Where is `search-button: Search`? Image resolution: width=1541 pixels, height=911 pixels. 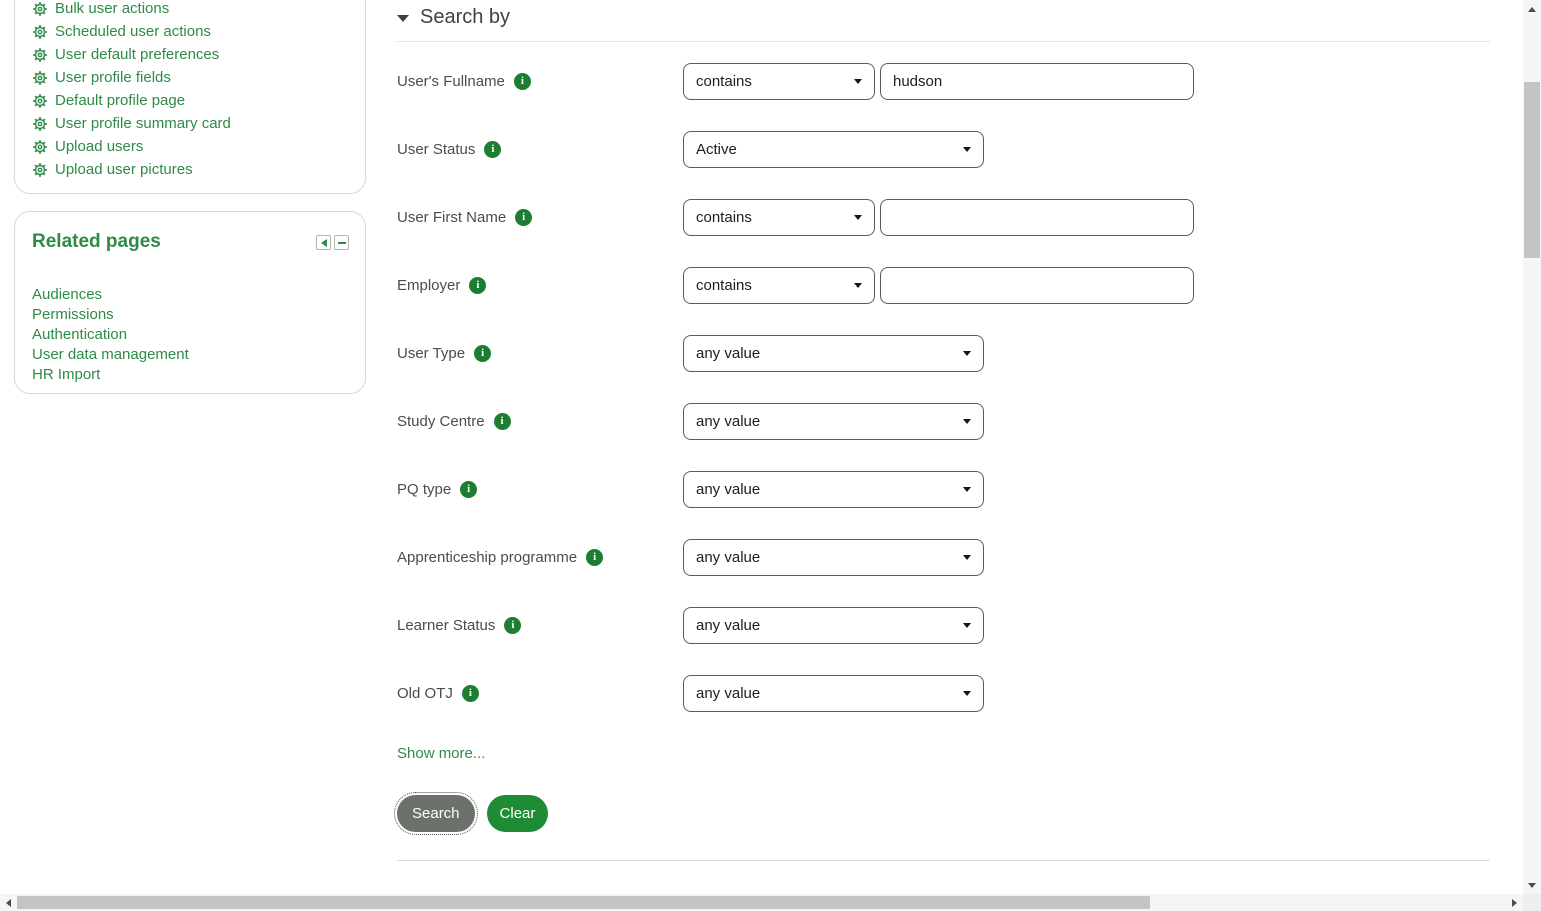 search-button: Search is located at coordinates (436, 813).